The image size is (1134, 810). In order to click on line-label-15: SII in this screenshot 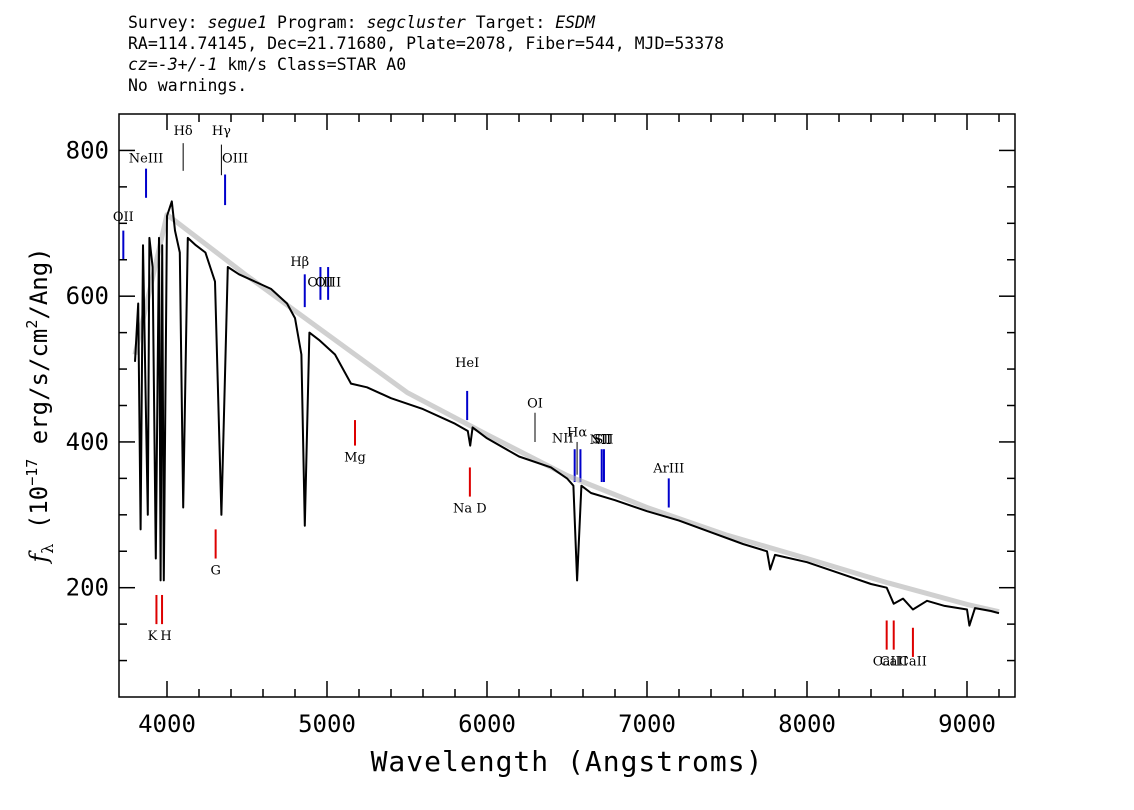, I will do `click(601, 439)`.